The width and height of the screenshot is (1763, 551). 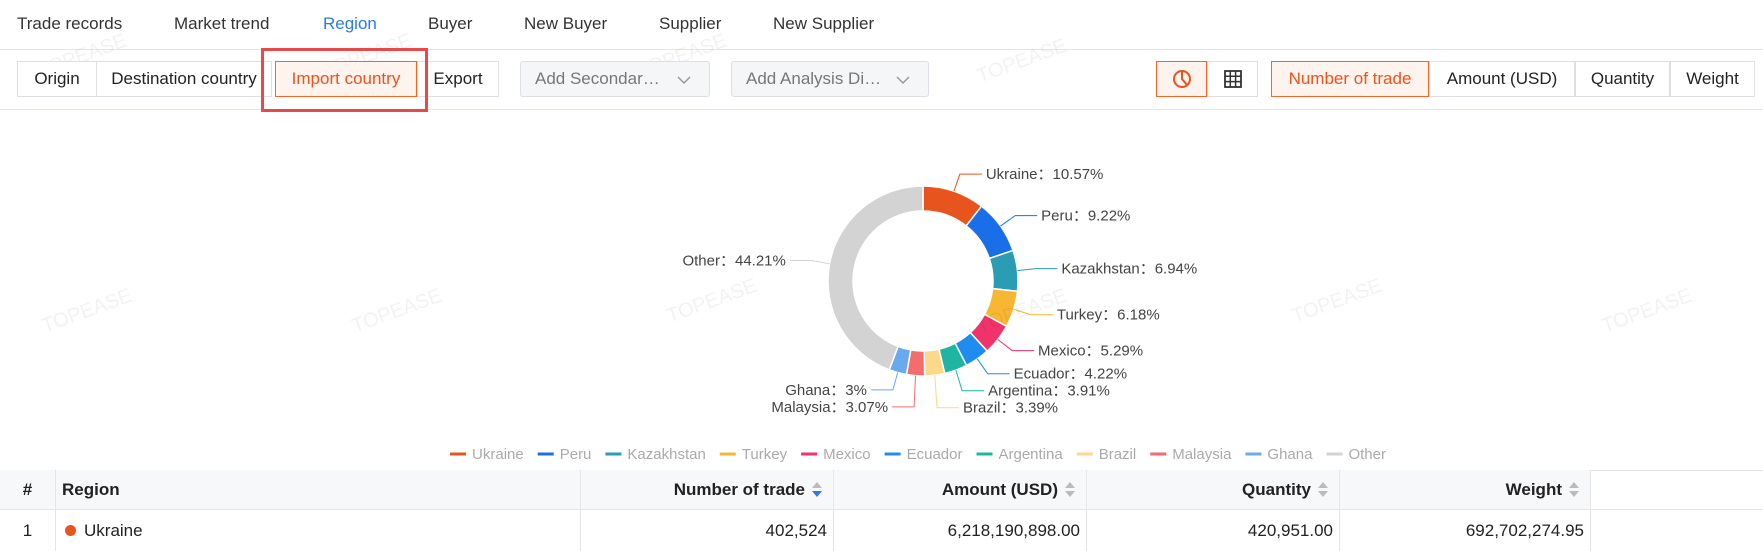 What do you see at coordinates (765, 454) in the screenshot?
I see `legend-label: Turkey` at bounding box center [765, 454].